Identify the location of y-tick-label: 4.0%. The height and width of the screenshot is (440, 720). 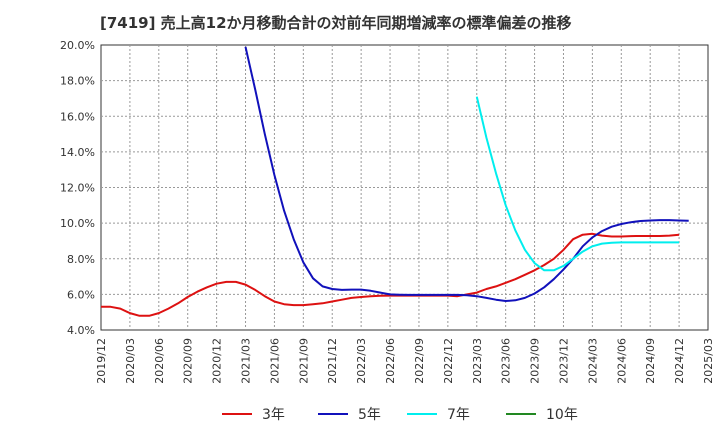
(81, 330).